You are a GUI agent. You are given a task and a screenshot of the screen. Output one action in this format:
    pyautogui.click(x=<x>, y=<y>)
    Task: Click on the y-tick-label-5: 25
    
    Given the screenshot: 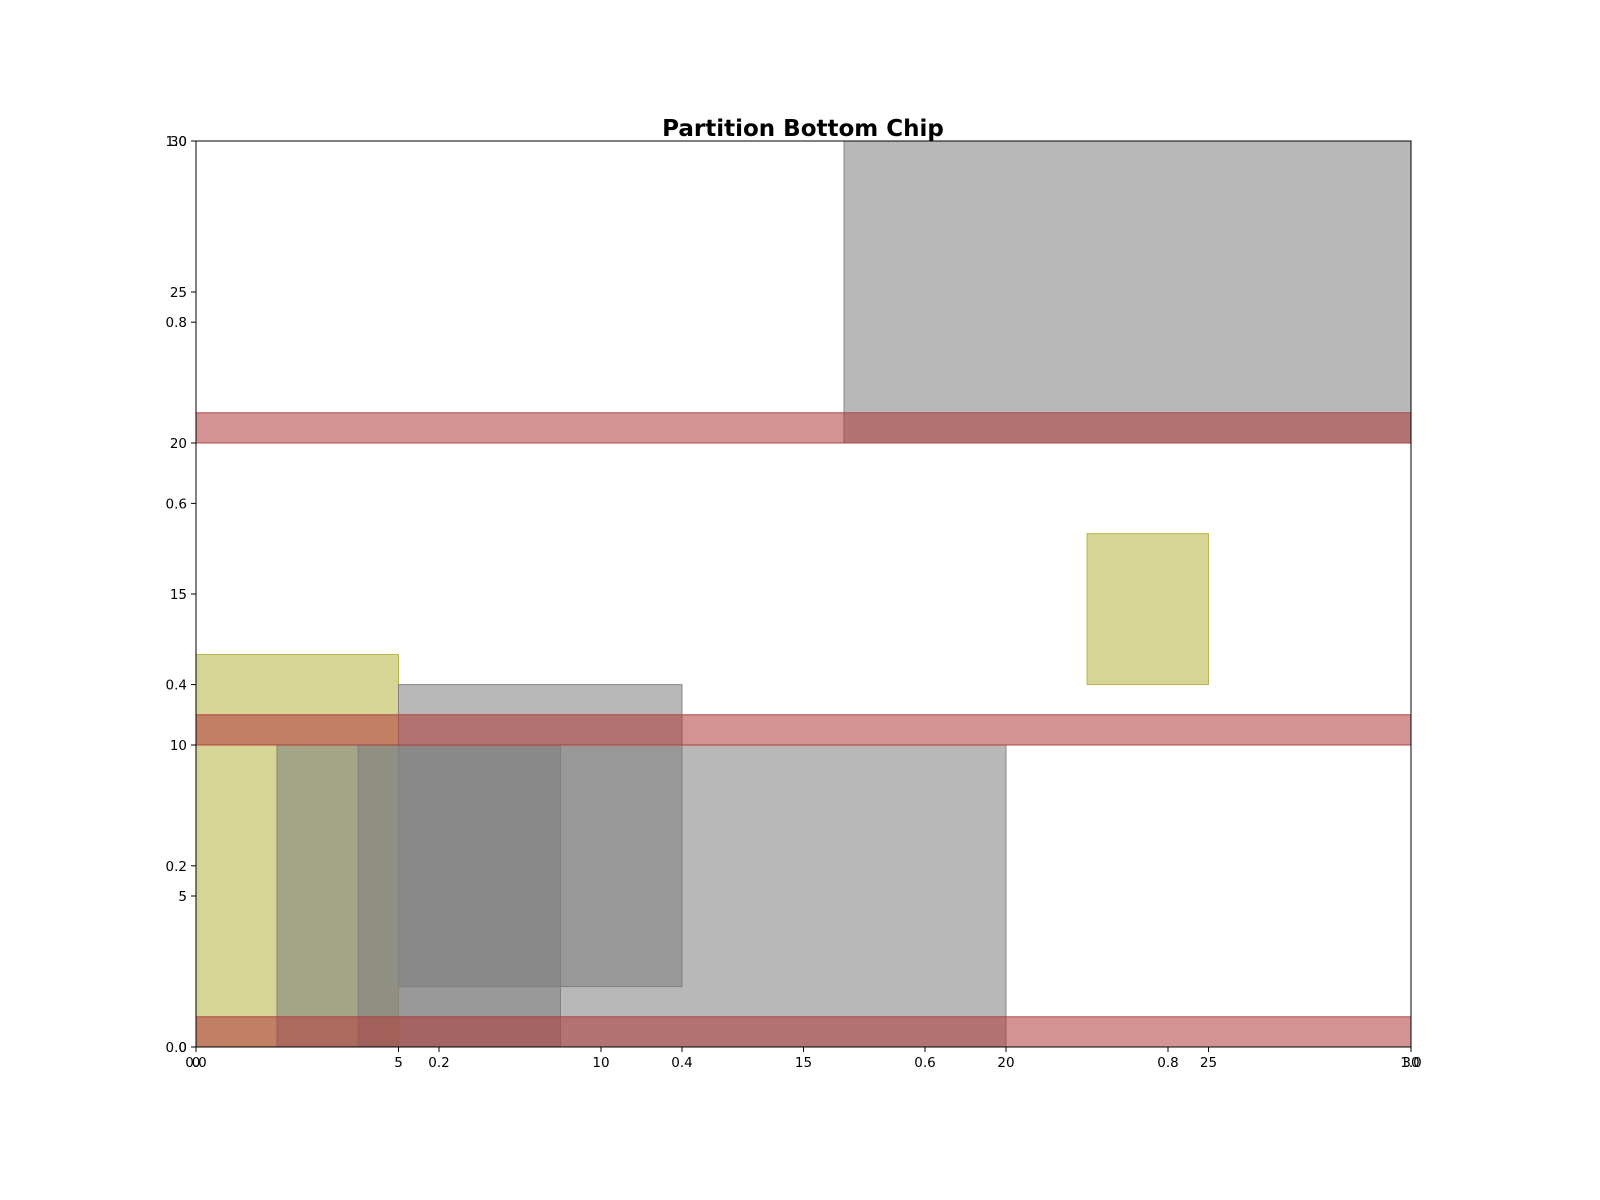 What is the action you would take?
    pyautogui.click(x=178, y=293)
    